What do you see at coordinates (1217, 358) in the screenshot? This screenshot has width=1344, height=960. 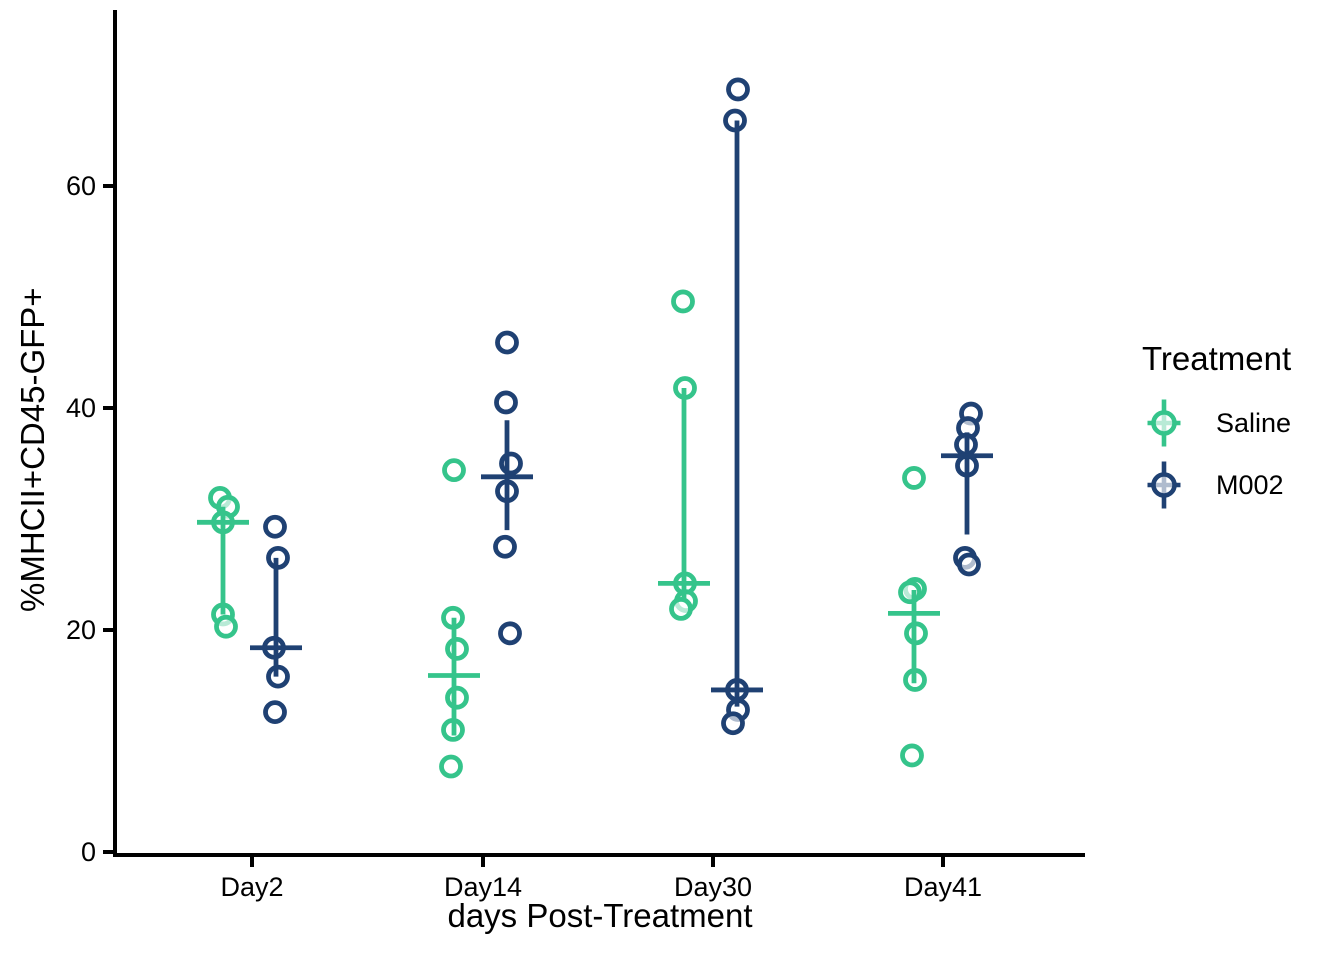 I see `legend-title: Treatment` at bounding box center [1217, 358].